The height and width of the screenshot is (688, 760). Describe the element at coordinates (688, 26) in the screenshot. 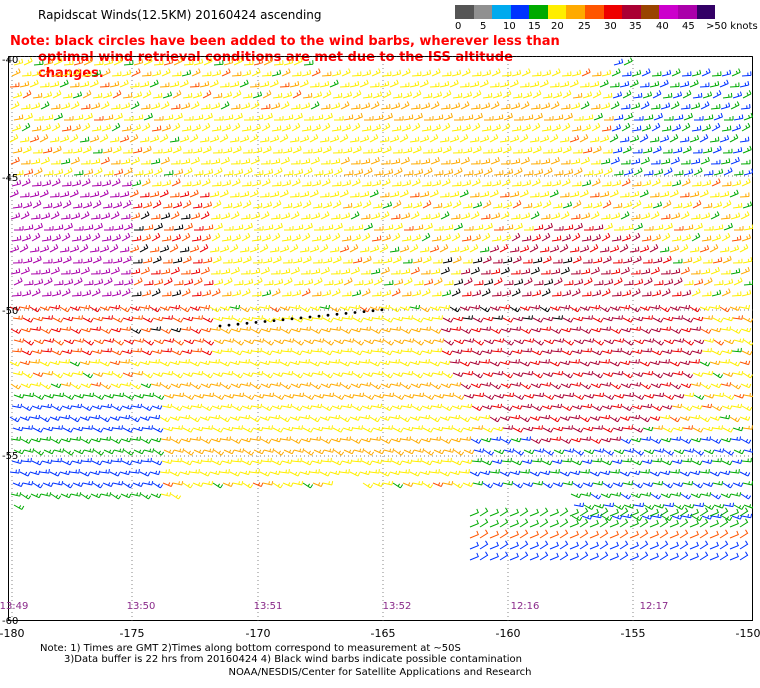

I see `colorbar-label: 45` at that location.